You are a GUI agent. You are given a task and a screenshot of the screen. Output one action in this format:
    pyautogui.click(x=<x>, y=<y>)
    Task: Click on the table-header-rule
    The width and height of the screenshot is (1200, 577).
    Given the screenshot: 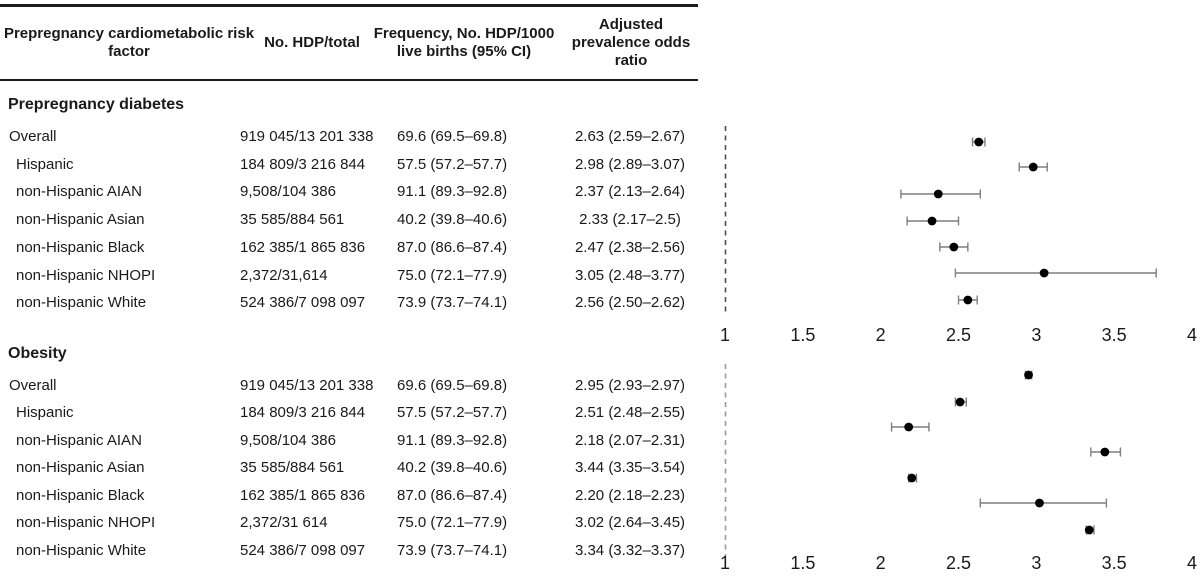 What is the action you would take?
    pyautogui.click(x=349, y=80)
    